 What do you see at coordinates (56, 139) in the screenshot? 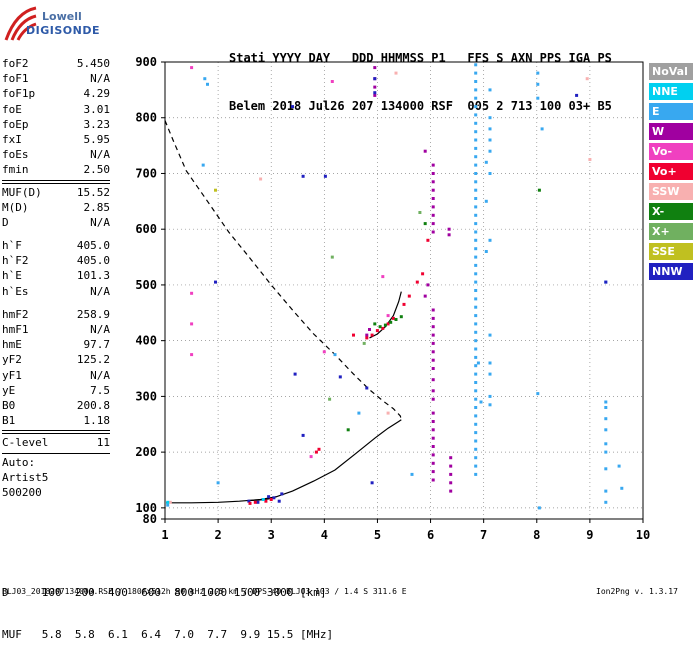
I see `param-row: fxI 5.95` at bounding box center [56, 139].